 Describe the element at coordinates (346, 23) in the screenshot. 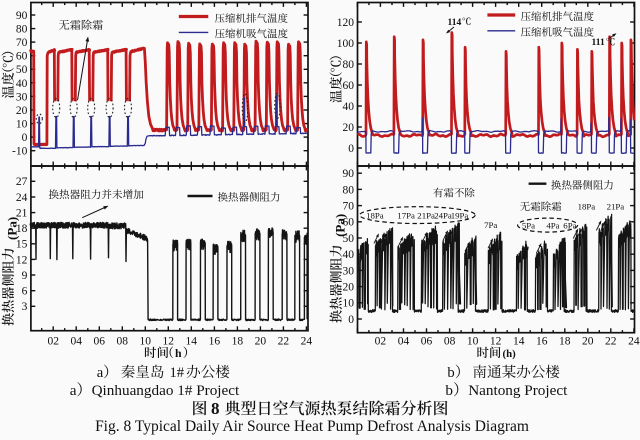

I see `svg-text: 120` at that location.